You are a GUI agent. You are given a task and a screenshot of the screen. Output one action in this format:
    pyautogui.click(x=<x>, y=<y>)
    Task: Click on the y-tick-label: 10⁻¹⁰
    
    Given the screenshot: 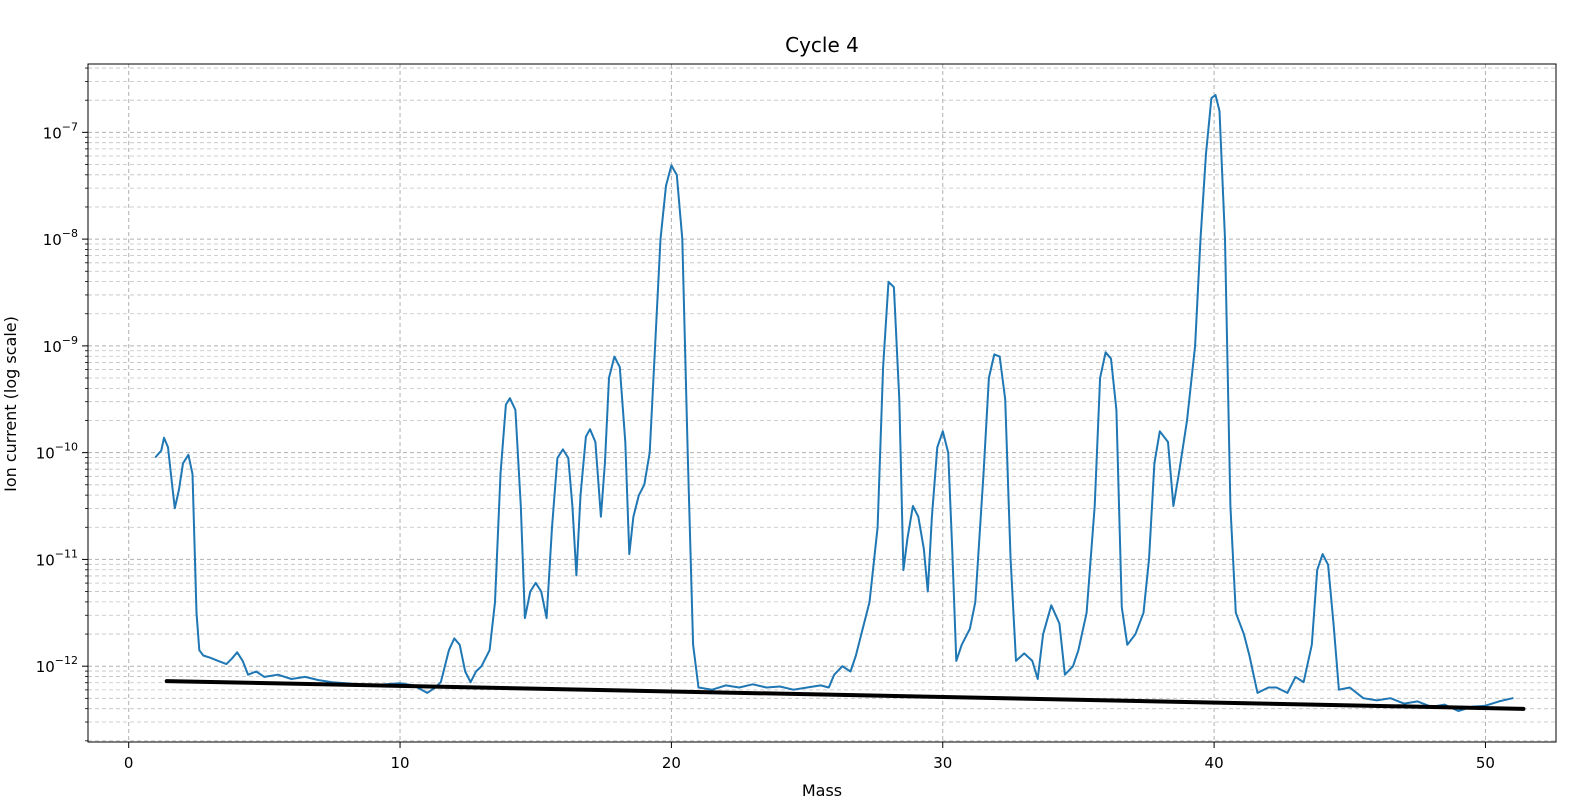 What is the action you would take?
    pyautogui.click(x=57, y=452)
    